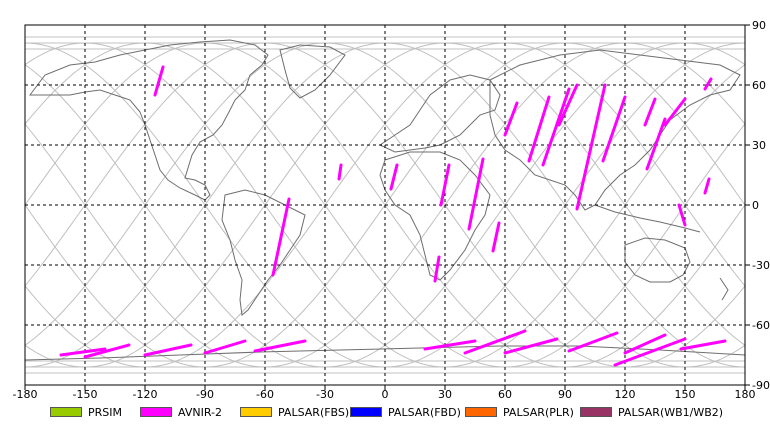 The height and width of the screenshot is (430, 770). I want to click on y-tick-label: 60, so click(759, 85).